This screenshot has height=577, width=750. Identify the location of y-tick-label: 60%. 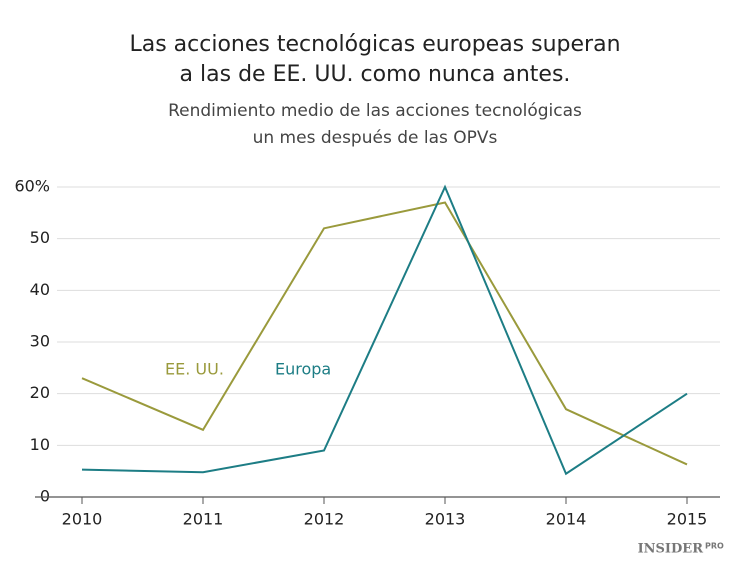
(32, 186).